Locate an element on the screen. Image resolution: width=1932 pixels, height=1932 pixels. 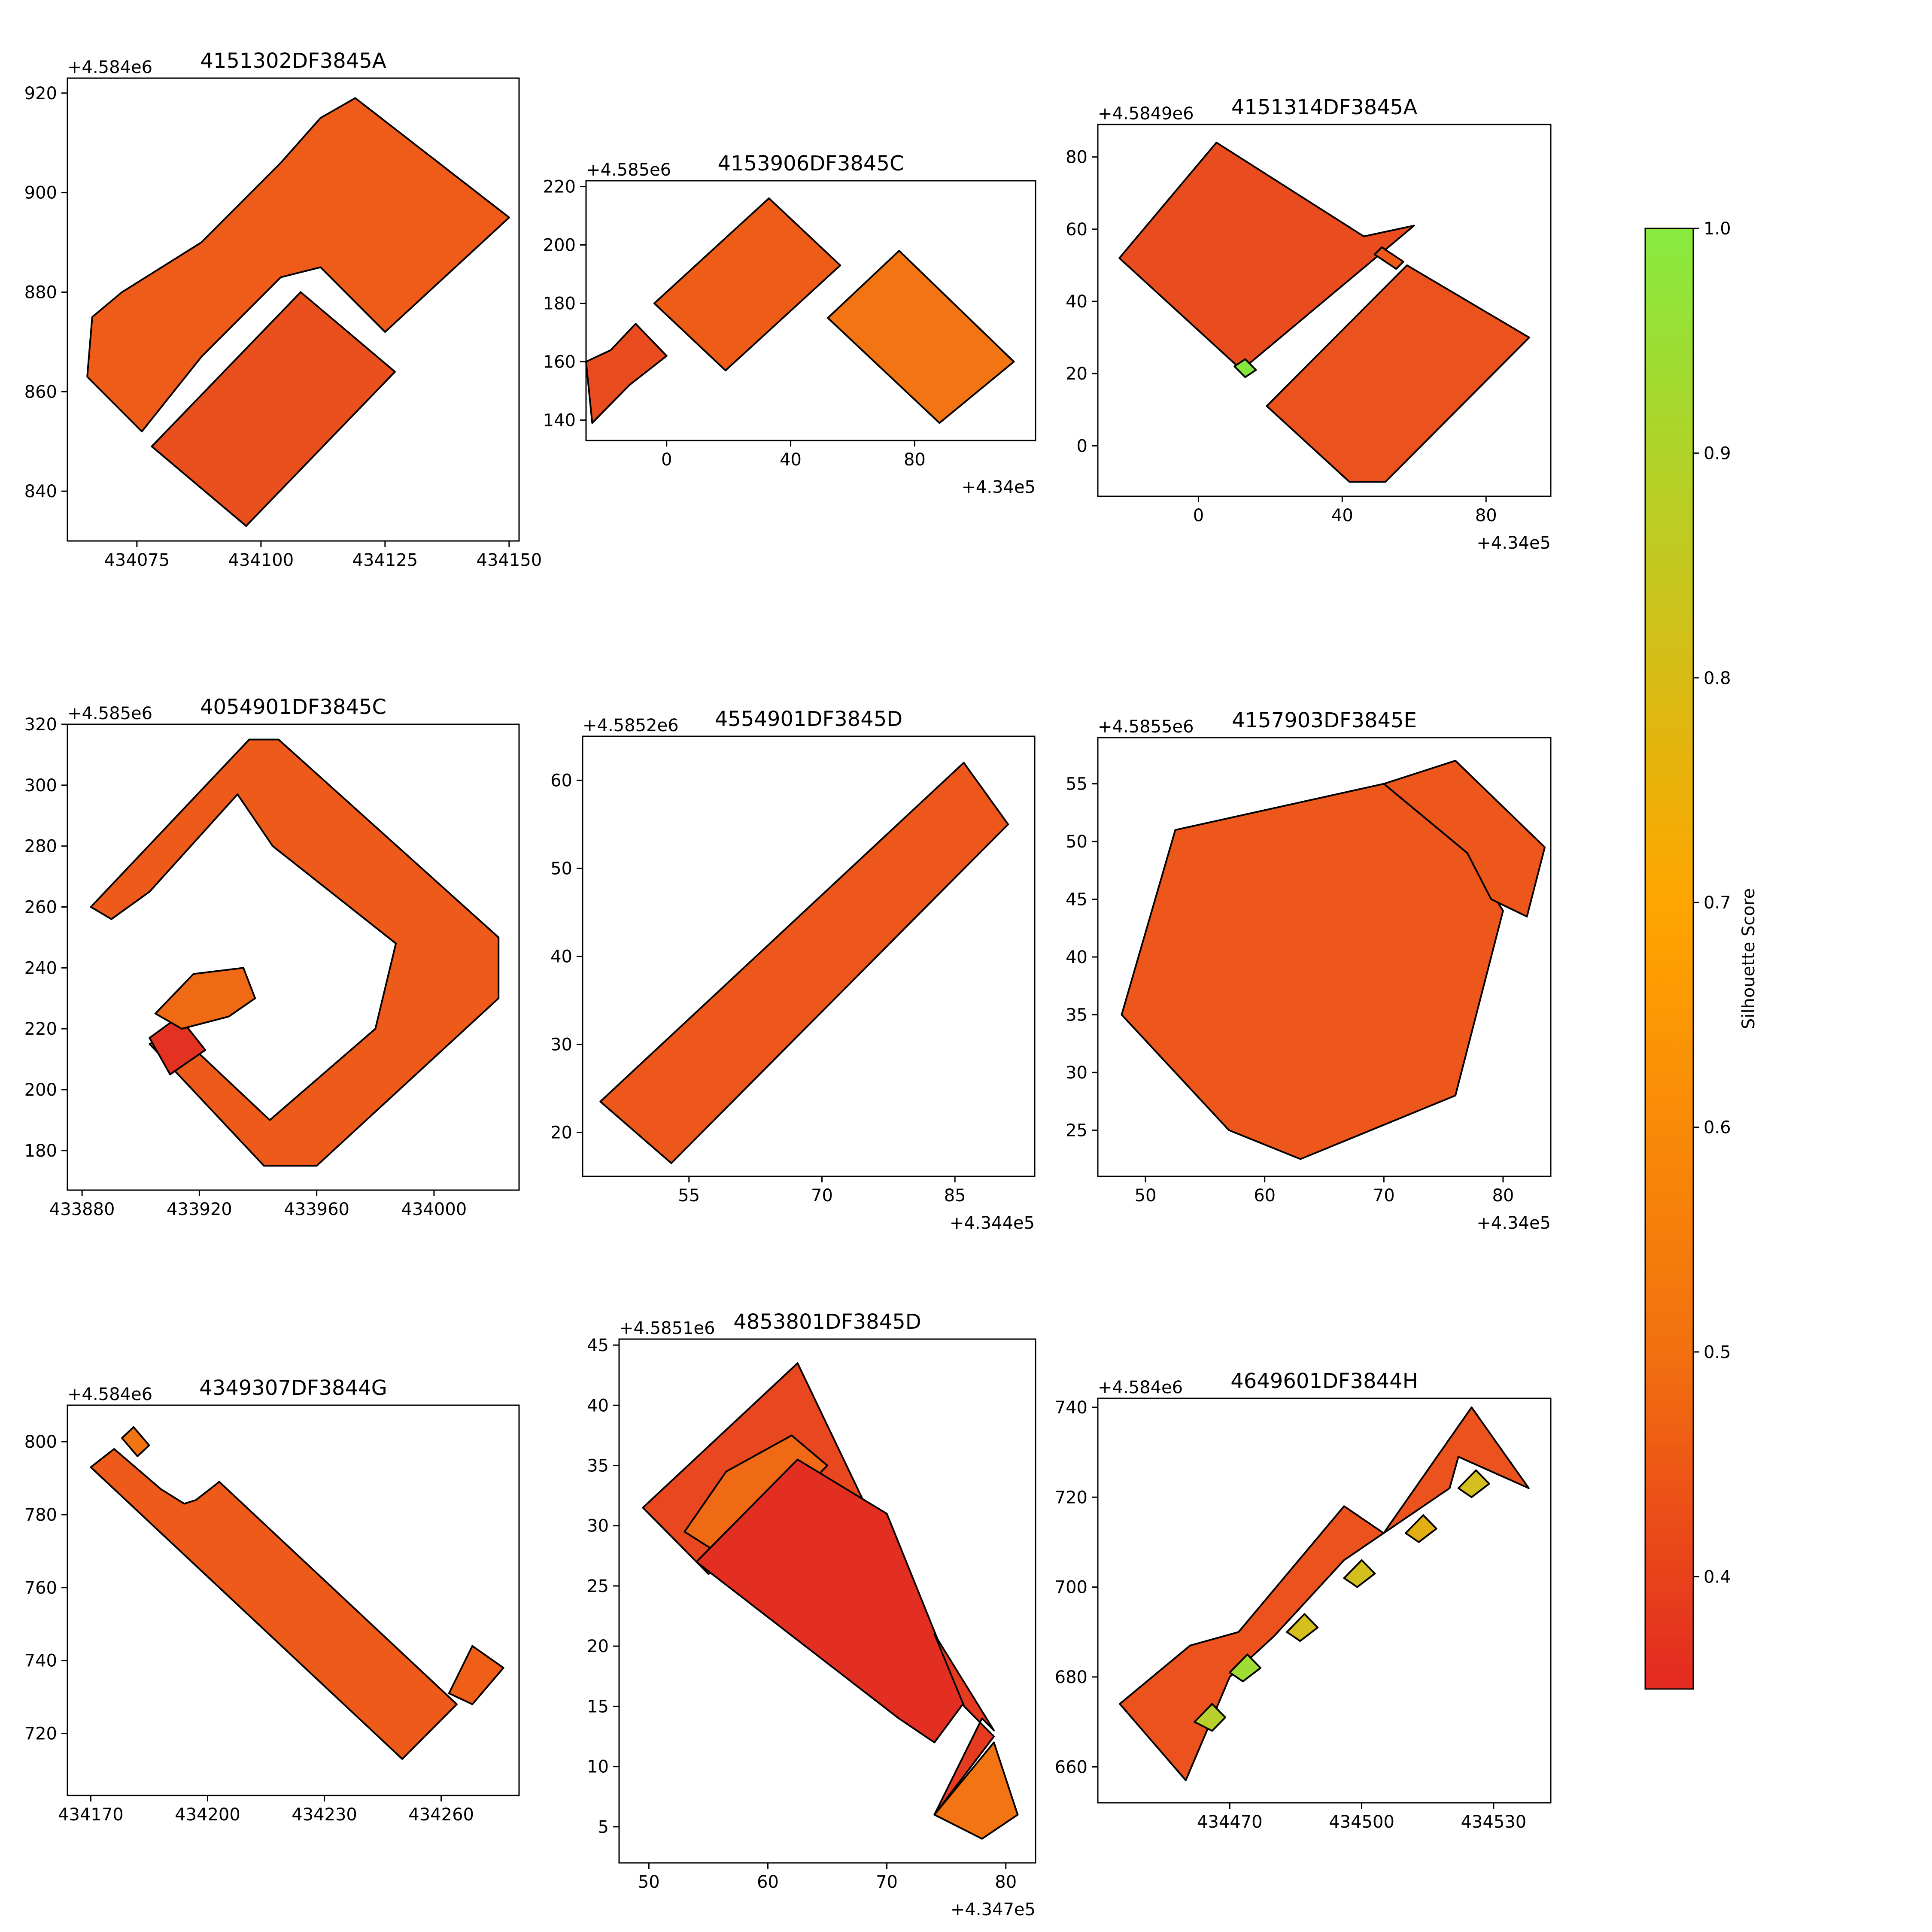
y-tick-label: 880 is located at coordinates (40, 292).